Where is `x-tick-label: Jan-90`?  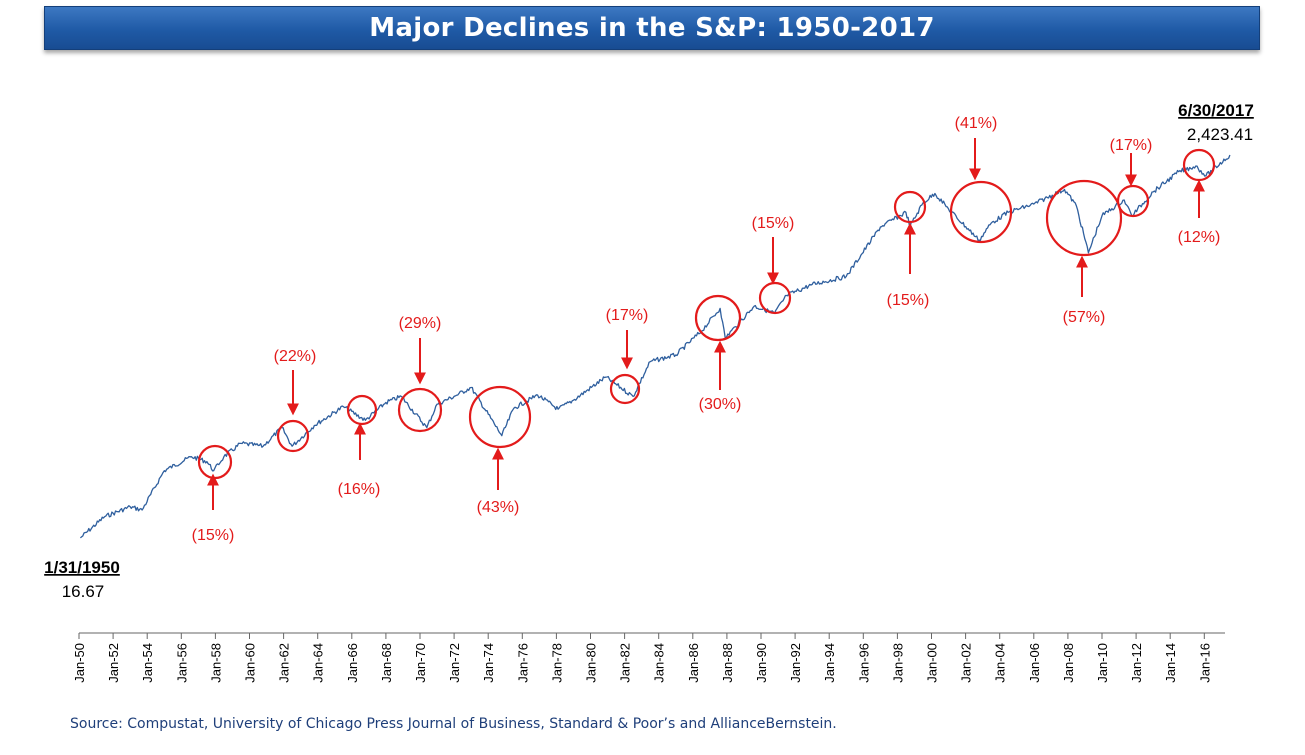
x-tick-label: Jan-90 is located at coordinates (761, 663).